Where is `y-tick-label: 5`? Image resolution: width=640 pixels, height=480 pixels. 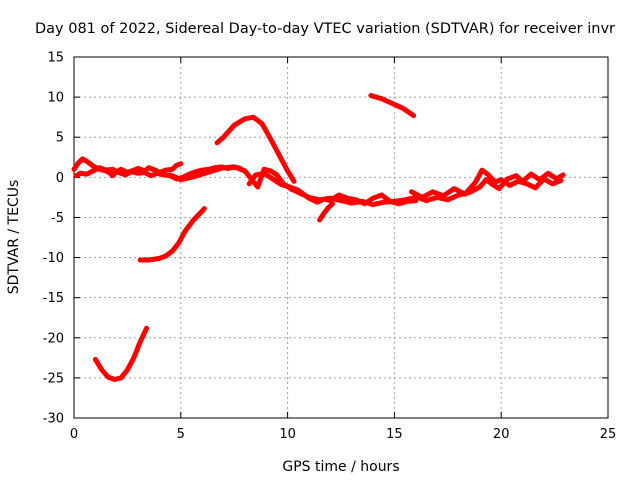
y-tick-label: 5 is located at coordinates (60, 138).